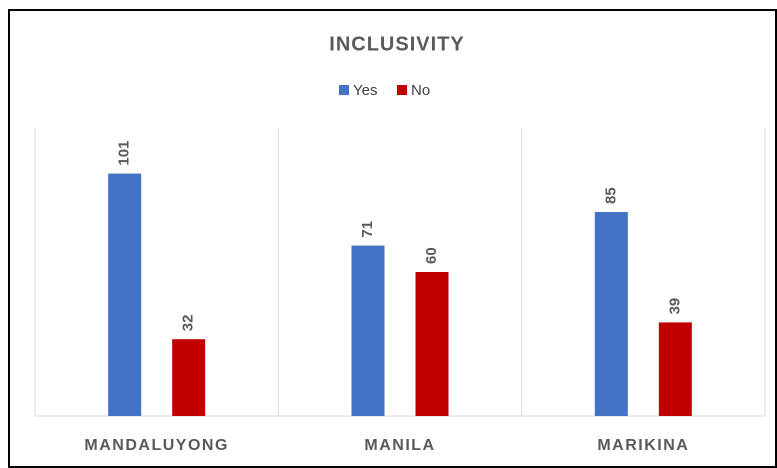 The width and height of the screenshot is (777, 468). Describe the element at coordinates (674, 306) in the screenshot. I see `value-label: 39` at that location.